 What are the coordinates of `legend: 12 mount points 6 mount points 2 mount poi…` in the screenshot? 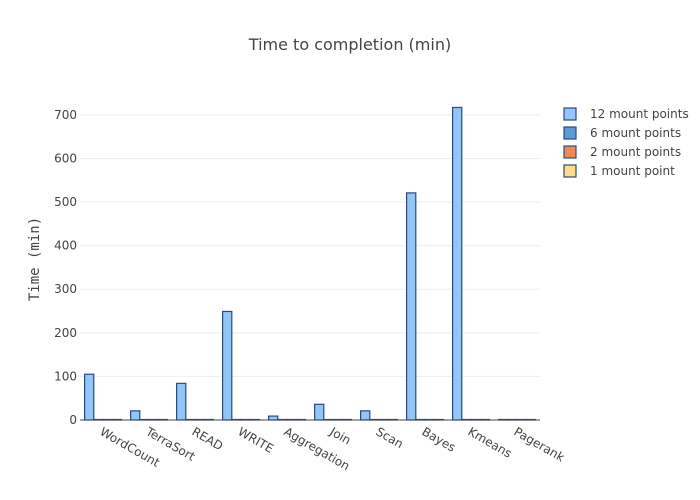 It's located at (626, 142).